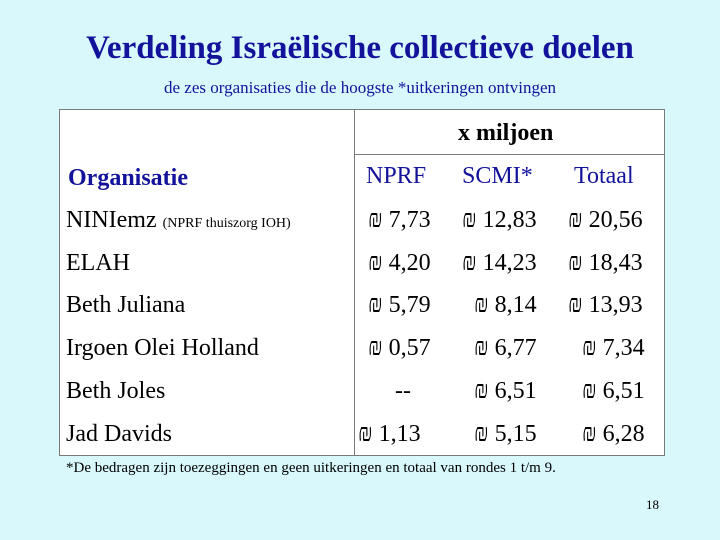 The width and height of the screenshot is (720, 540). I want to click on org-name: NINIemz (NPRF thuiszorg IOH), so click(178, 222).